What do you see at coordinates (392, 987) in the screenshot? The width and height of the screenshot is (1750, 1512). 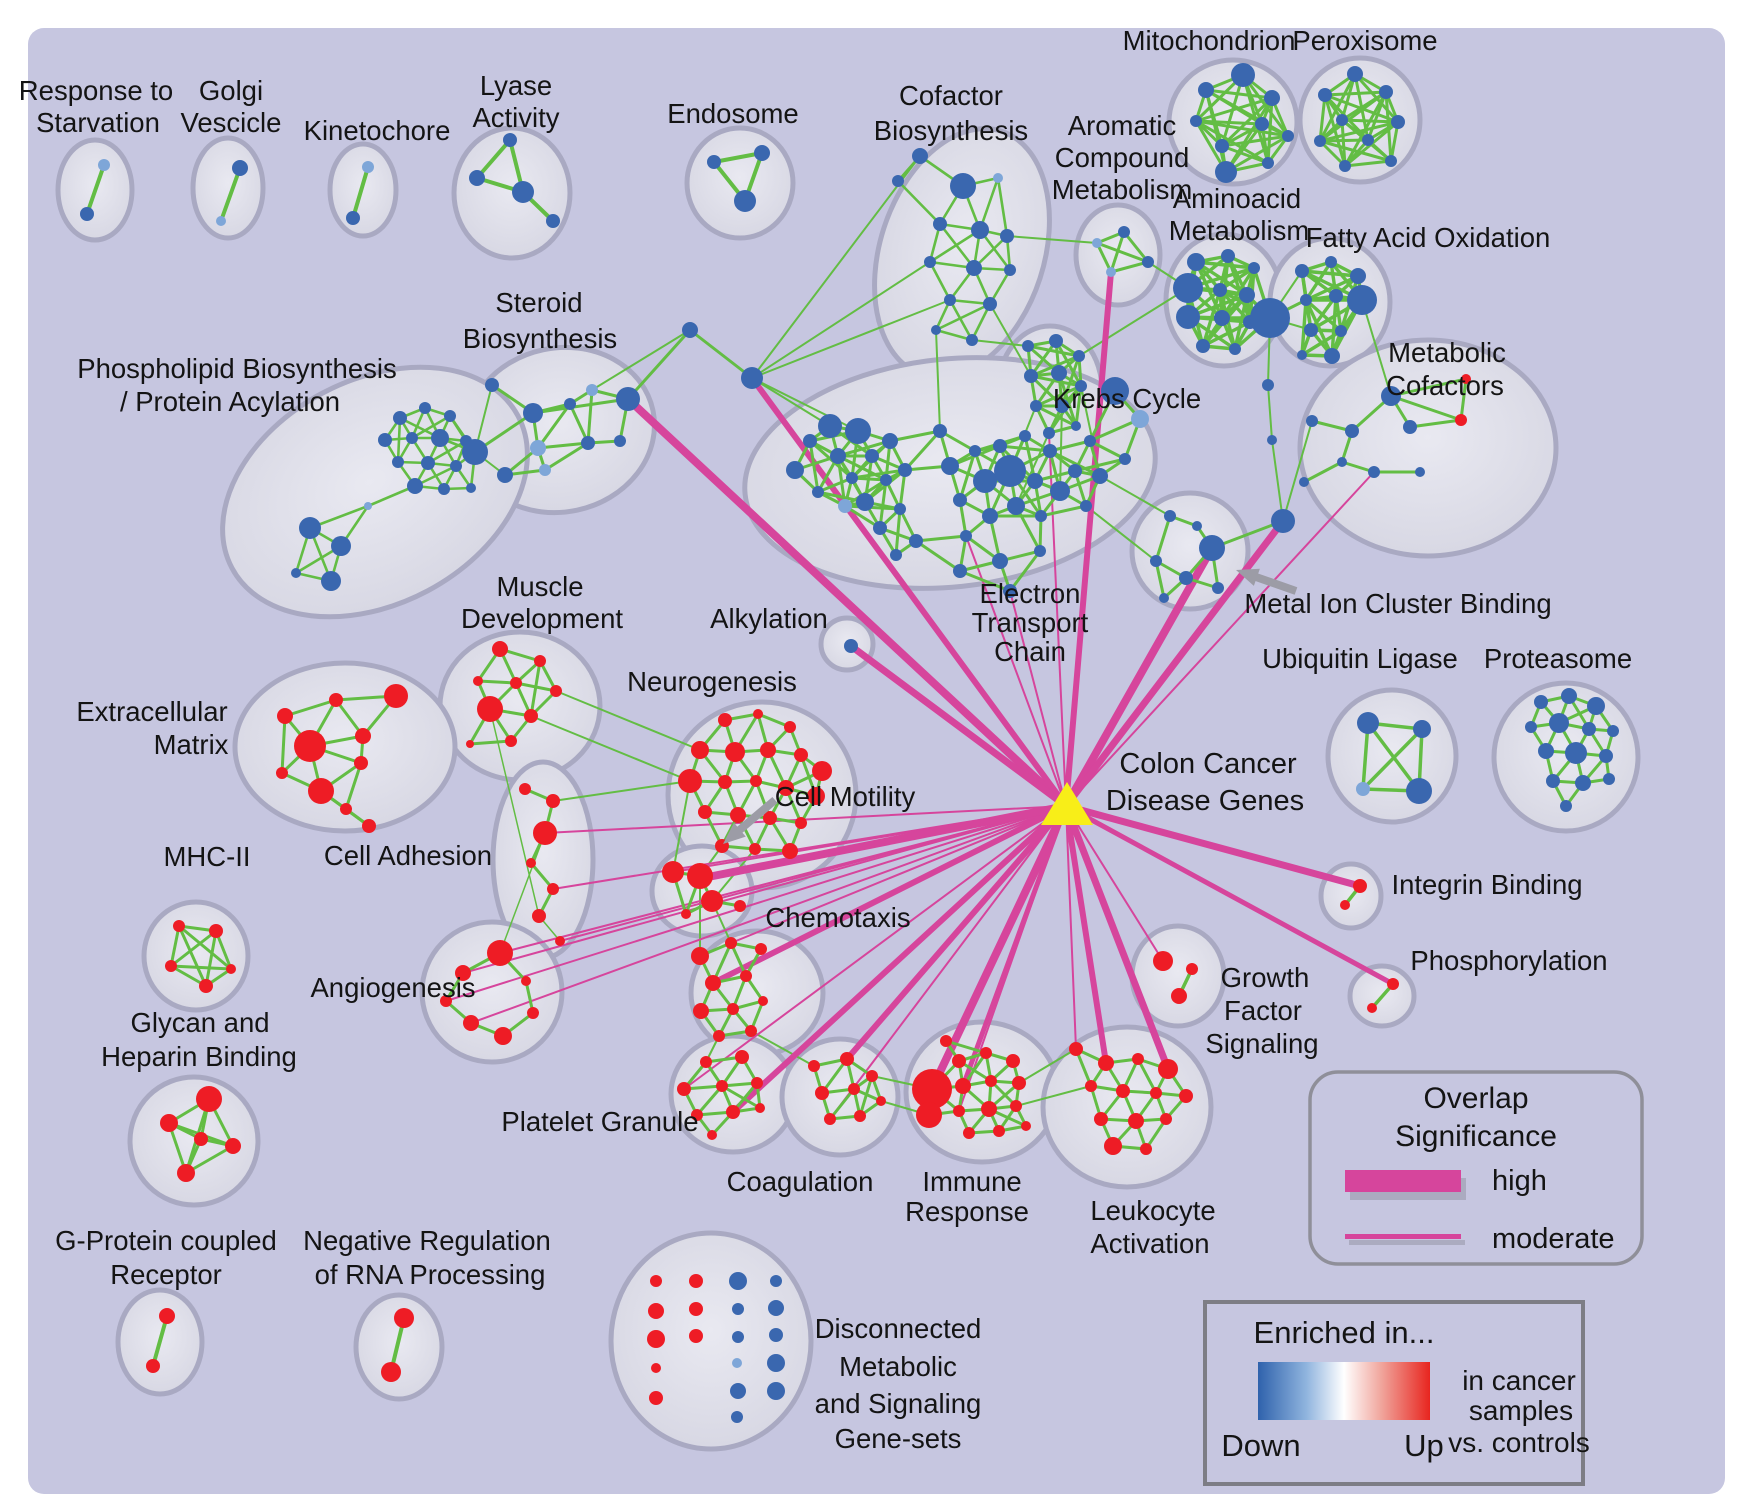 I see `label-angiogenesis: Angiogenesis` at bounding box center [392, 987].